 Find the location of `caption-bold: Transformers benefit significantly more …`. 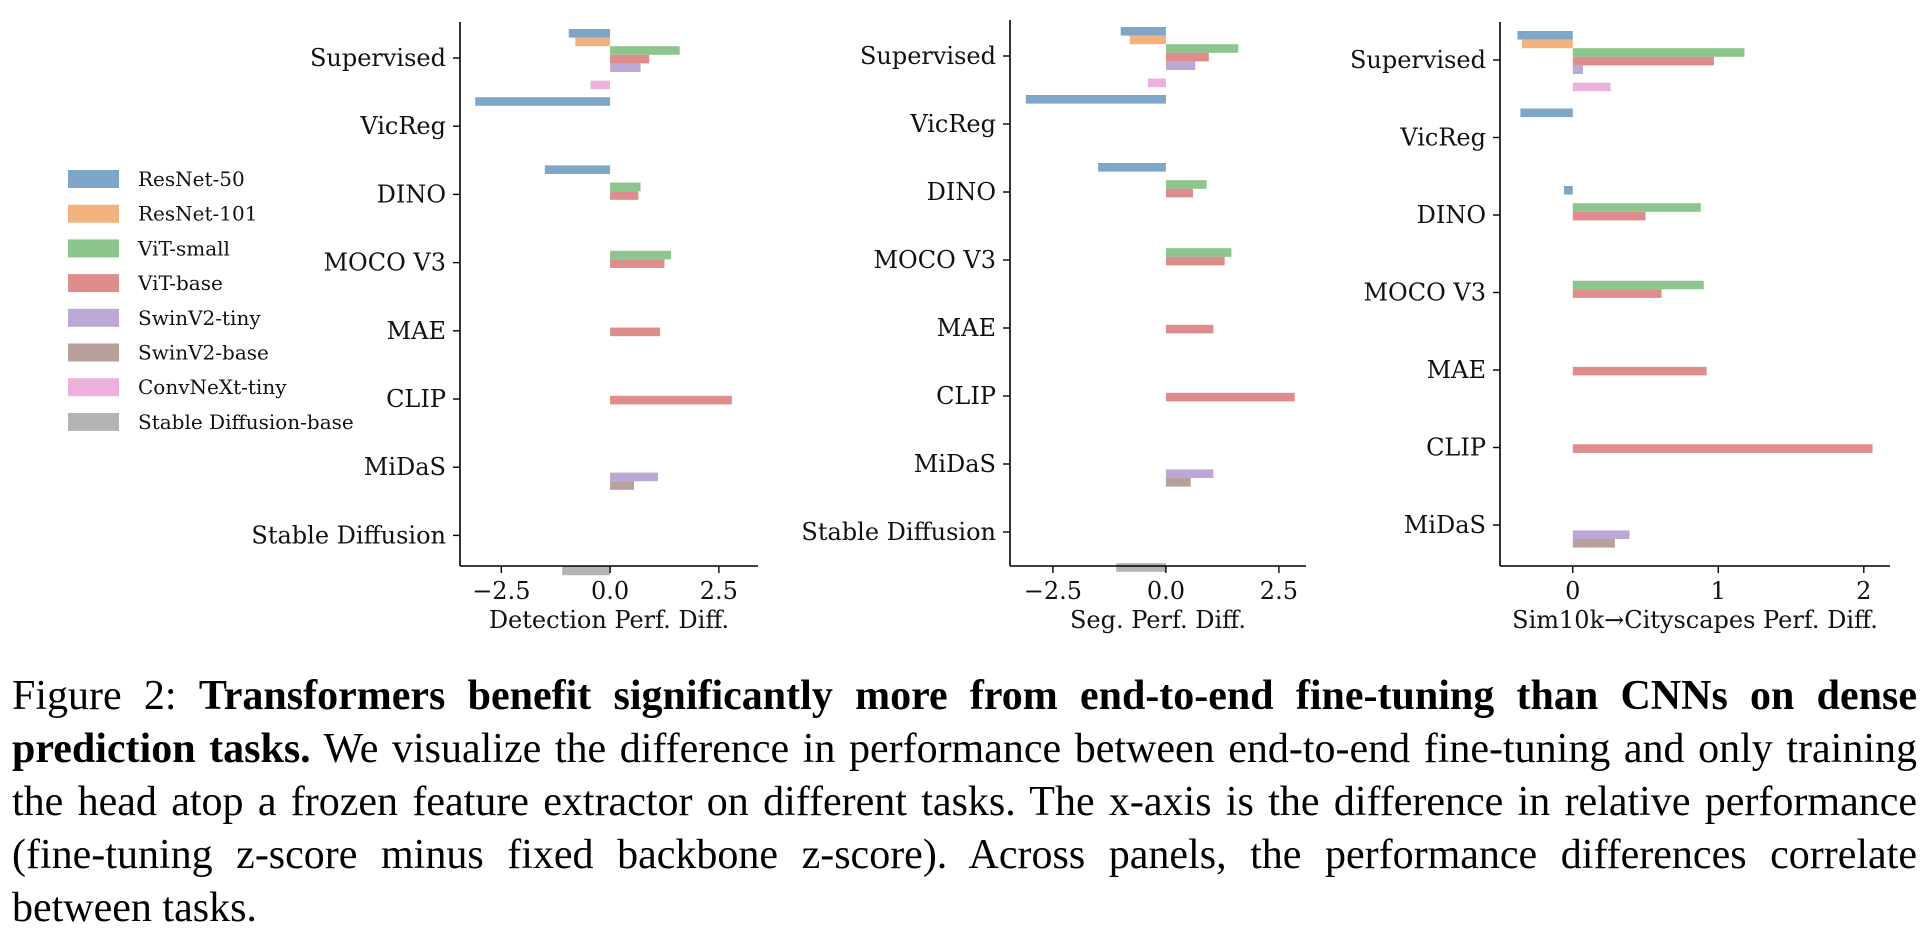

caption-bold: Transformers benefit significantly more … is located at coordinates (965, 722).